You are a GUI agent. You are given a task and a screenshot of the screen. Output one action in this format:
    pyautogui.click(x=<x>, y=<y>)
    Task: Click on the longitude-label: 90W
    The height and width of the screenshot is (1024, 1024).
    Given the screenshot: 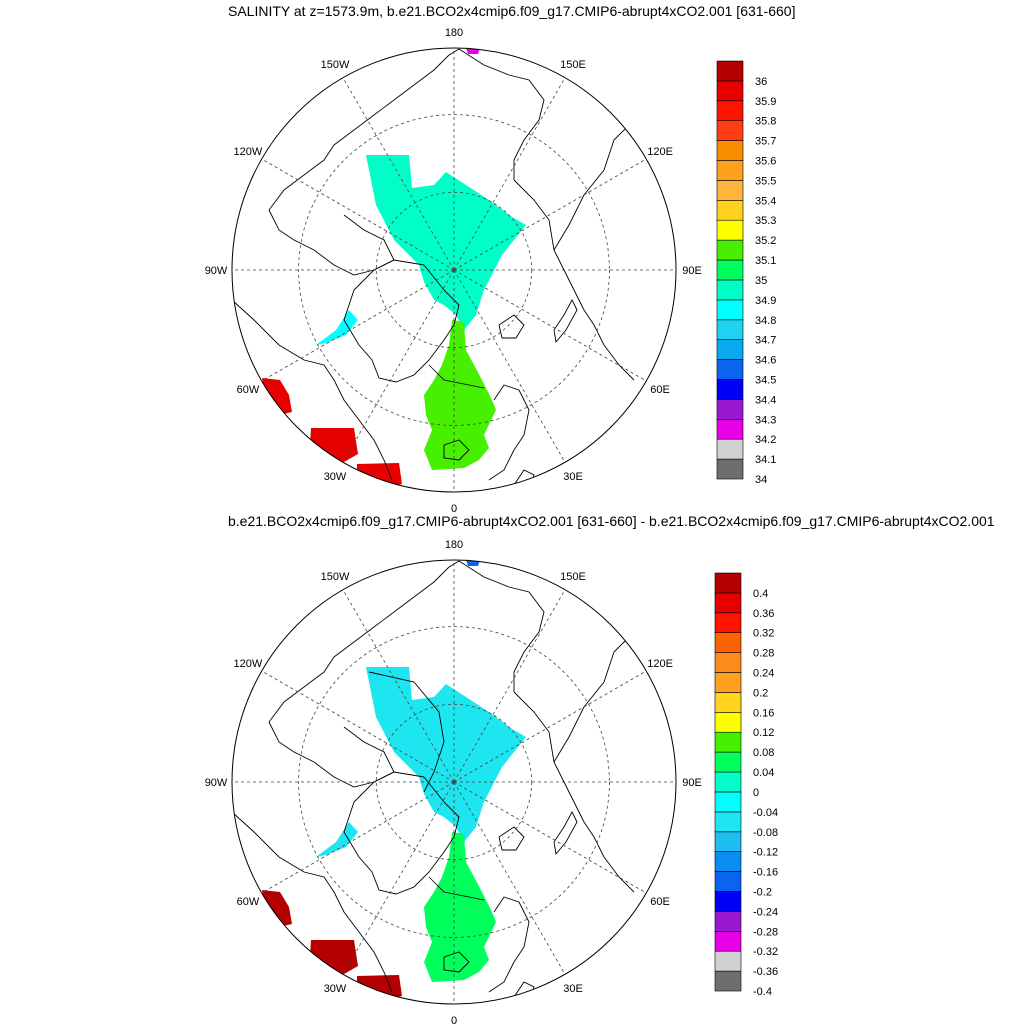 What is the action you would take?
    pyautogui.click(x=216, y=271)
    